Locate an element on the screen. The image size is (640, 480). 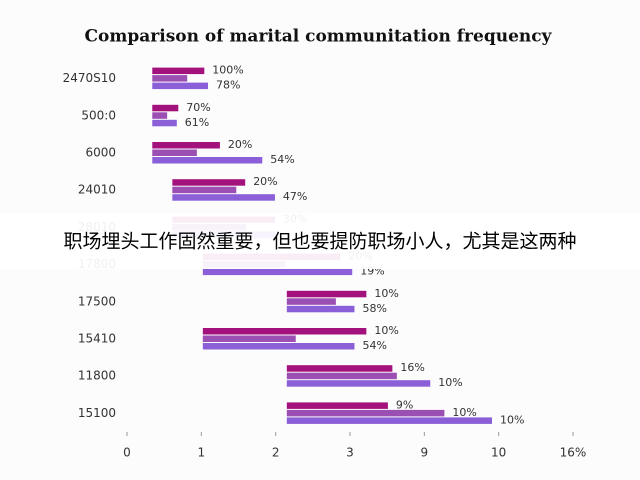
x-tick-label: 0 is located at coordinates (127, 453).